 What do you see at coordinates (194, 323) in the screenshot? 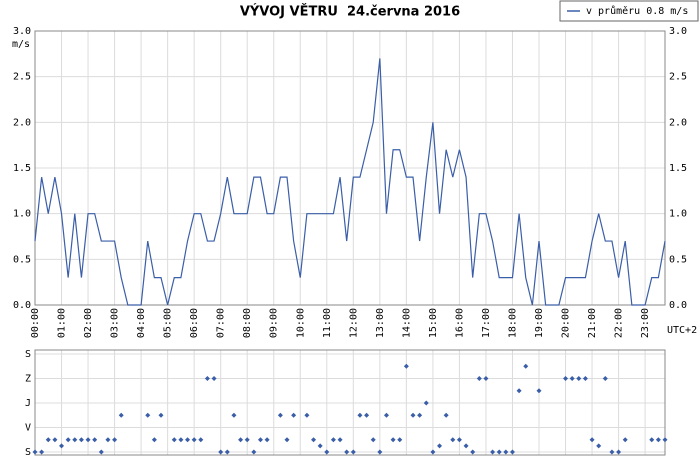
I see `x-tick-label: 06:00` at bounding box center [194, 323].